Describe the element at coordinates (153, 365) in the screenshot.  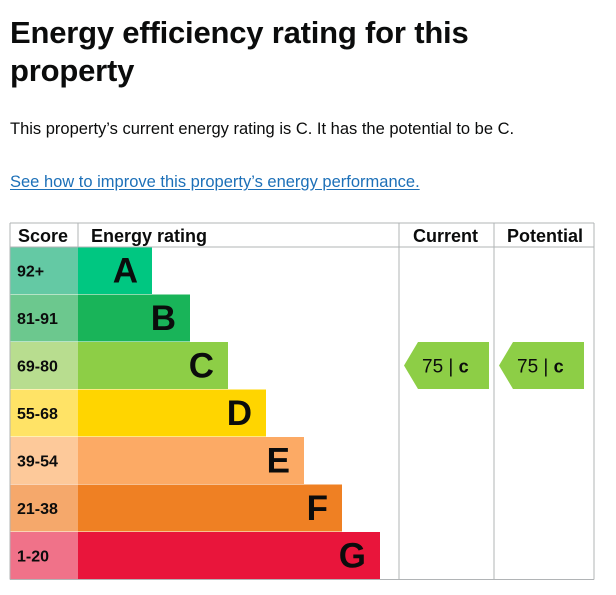
I see `rating-bar-c` at that location.